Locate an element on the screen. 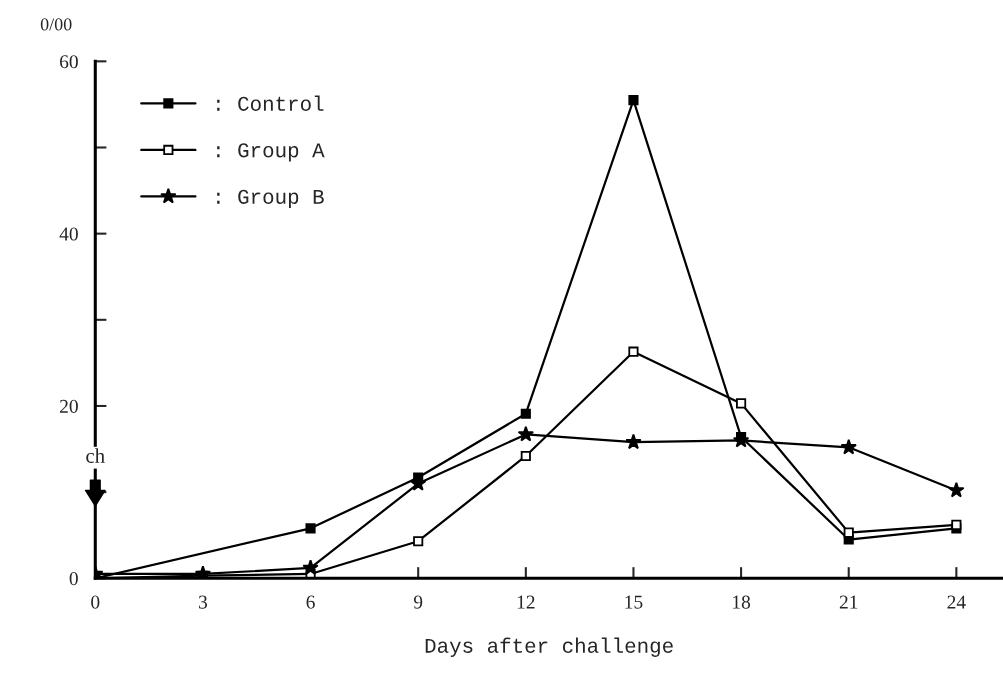 Image resolution: width=1003 pixels, height=674 pixels. x-tick-label: 3 is located at coordinates (203, 602).